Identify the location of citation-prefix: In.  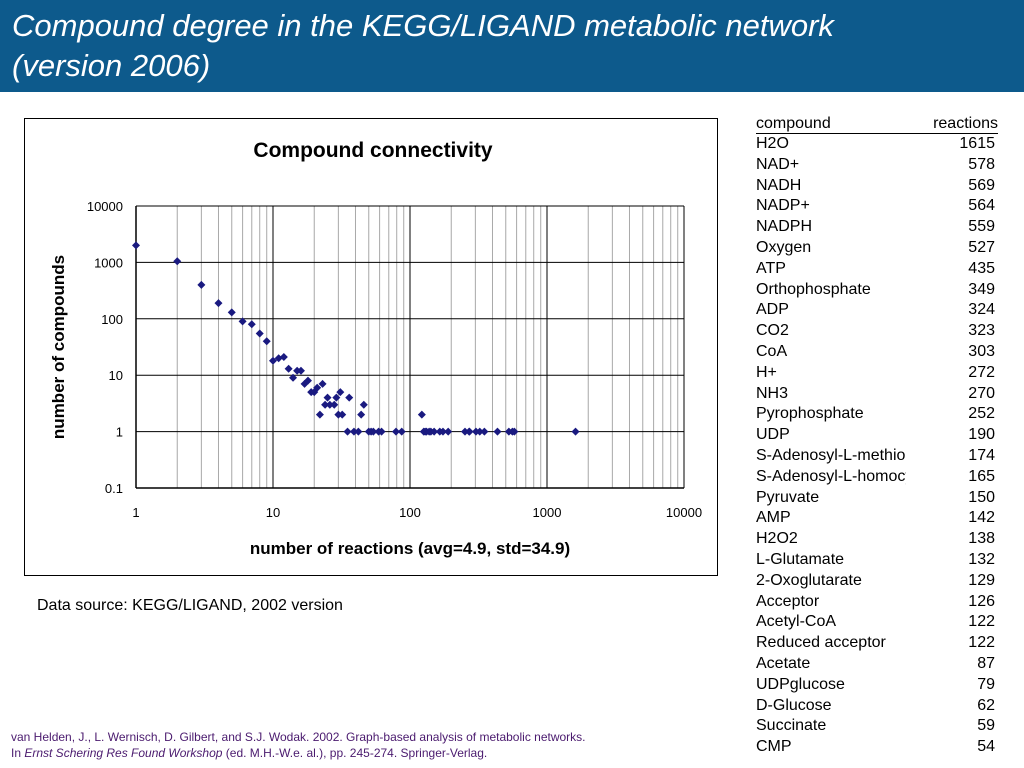
(18, 753).